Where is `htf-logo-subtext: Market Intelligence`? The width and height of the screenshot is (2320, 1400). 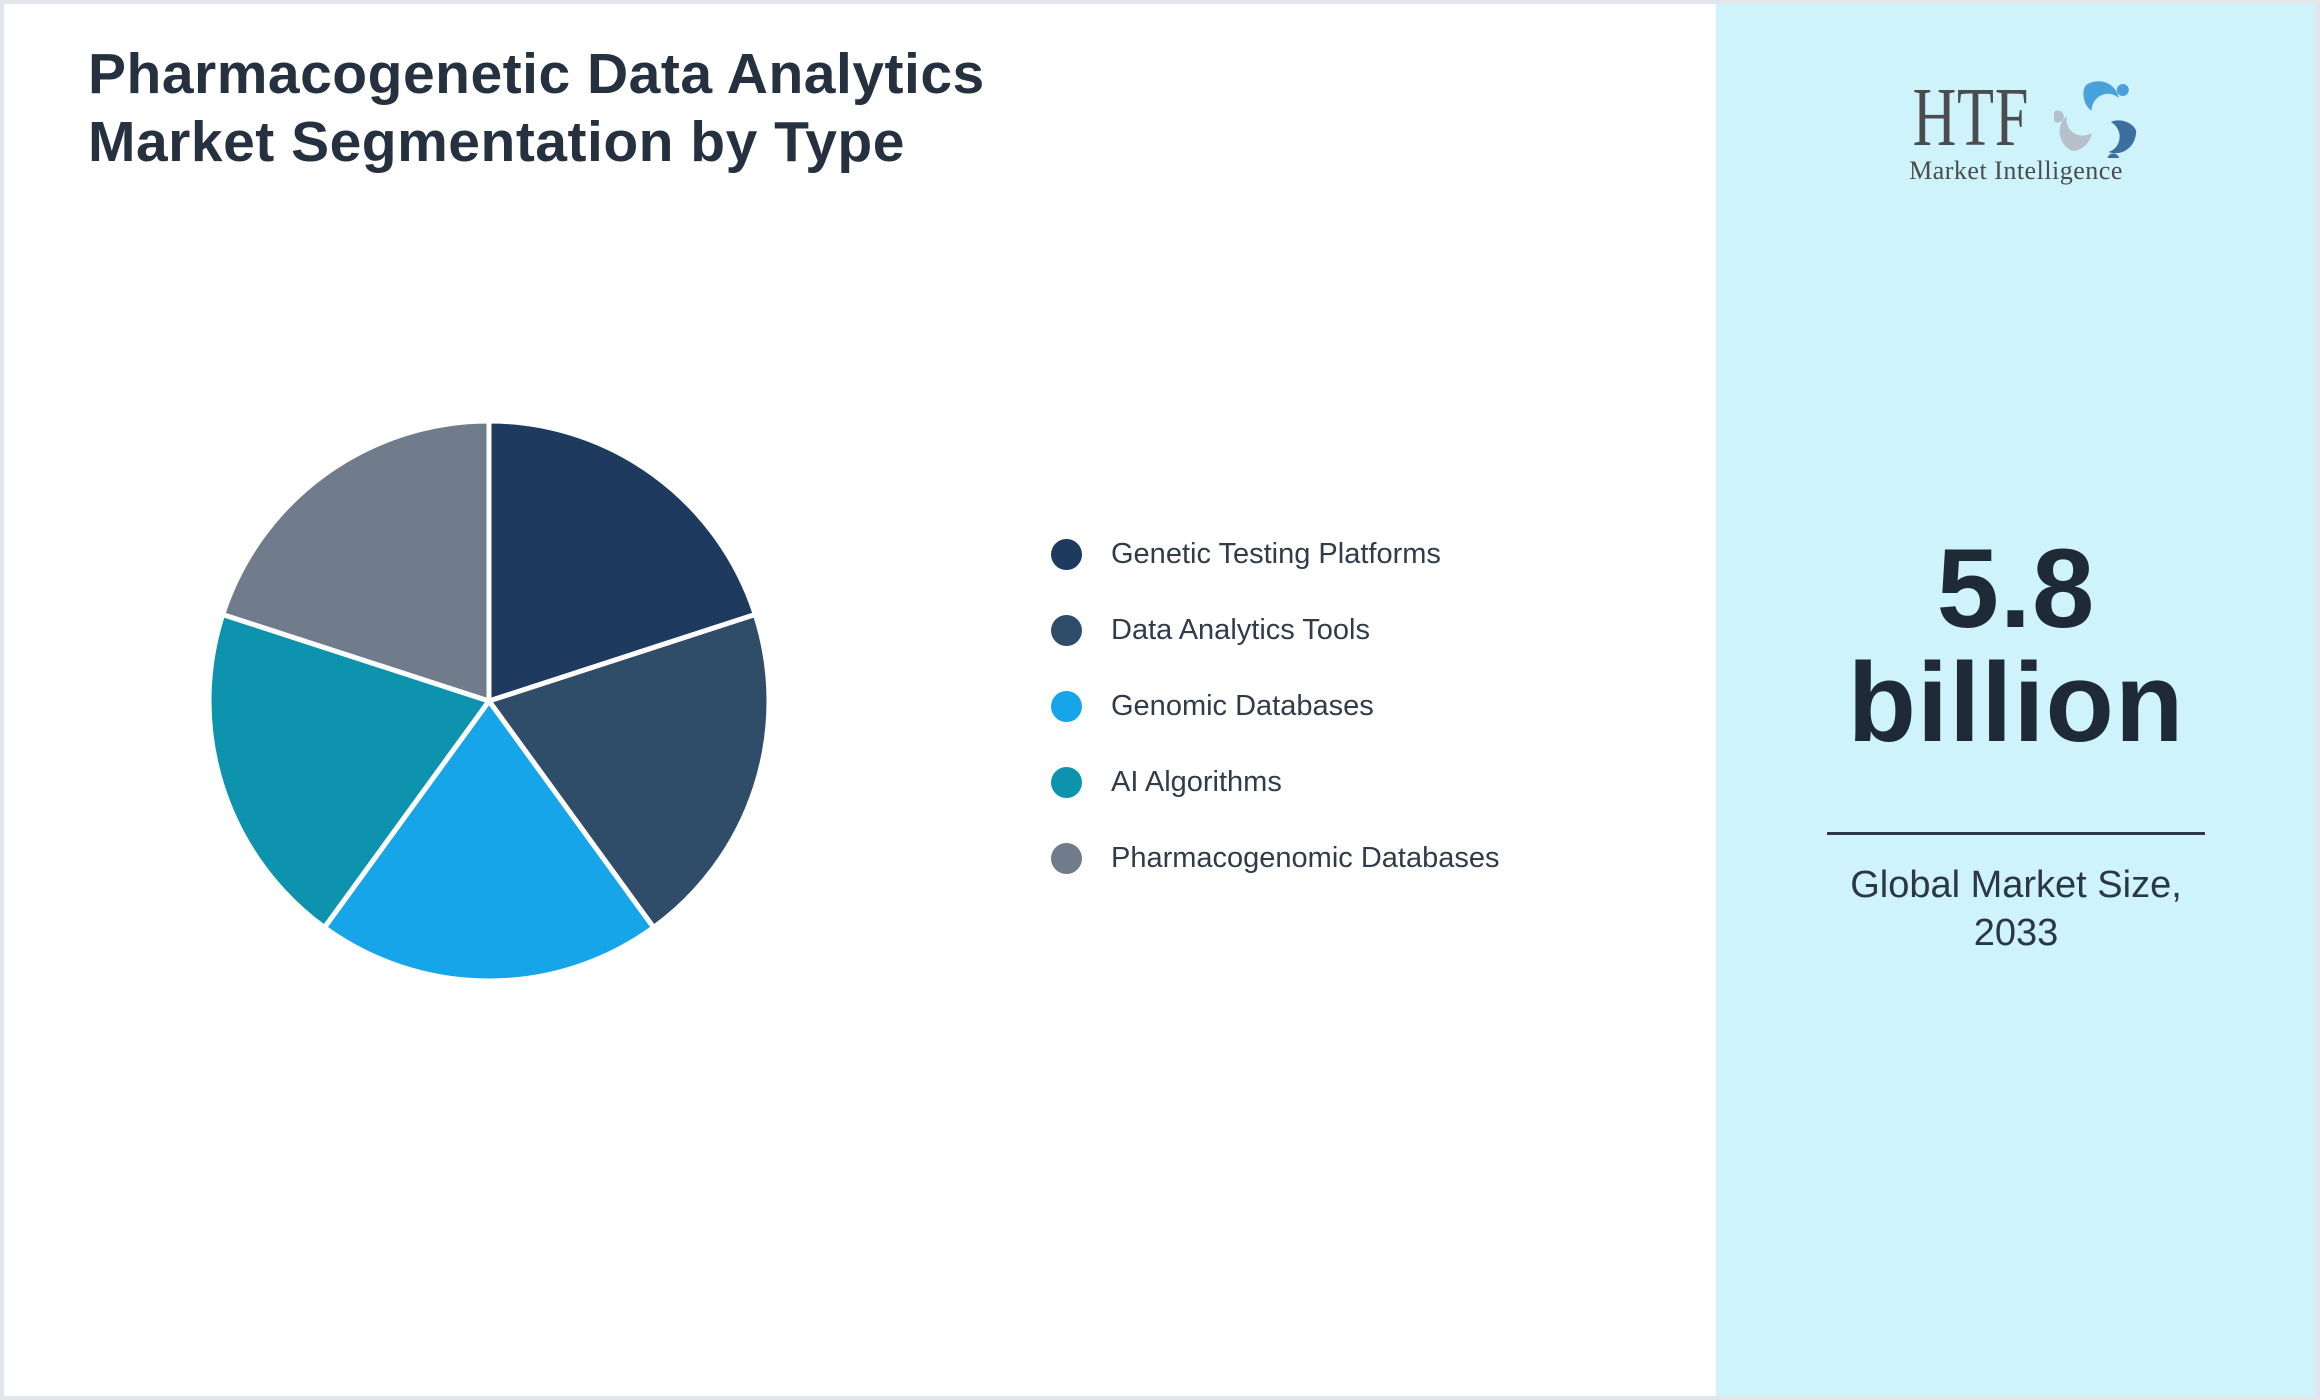
htf-logo-subtext: Market Intelligence is located at coordinates (2016, 170).